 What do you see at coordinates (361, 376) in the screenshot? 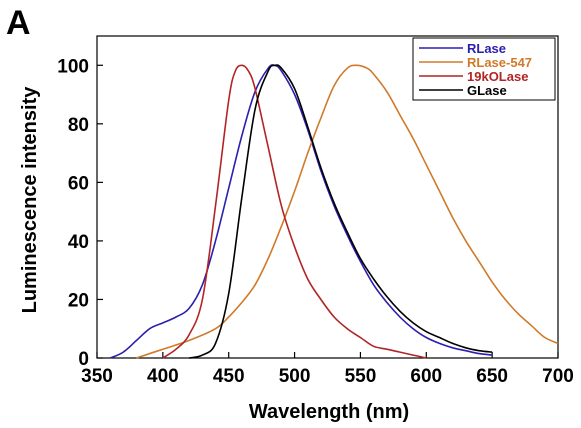
I see `x-tick-label: 550` at bounding box center [361, 376].